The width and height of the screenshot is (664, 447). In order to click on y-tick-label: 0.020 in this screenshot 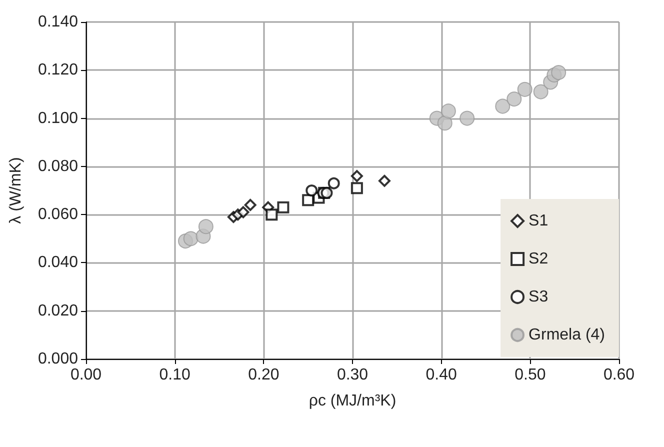, I will do `click(58, 311)`.